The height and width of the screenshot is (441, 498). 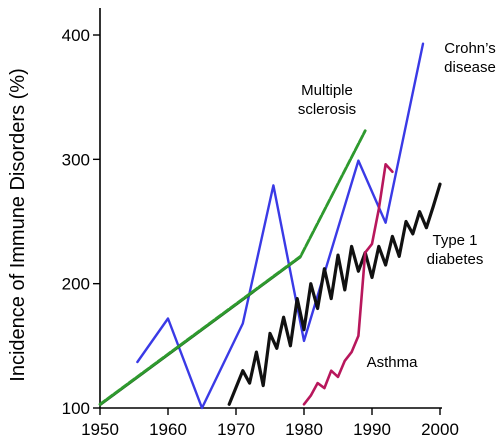 What do you see at coordinates (455, 250) in the screenshot?
I see `type-1-diabetes-label: Type 1 diabetes` at bounding box center [455, 250].